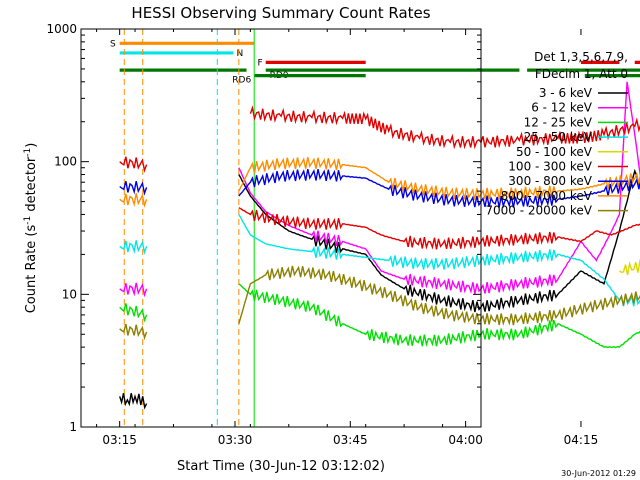 Image resolution: width=640 pixels, height=480 pixels. I want to click on legend-header-1: Det 1,3,5,6,7,9,, so click(581, 57).